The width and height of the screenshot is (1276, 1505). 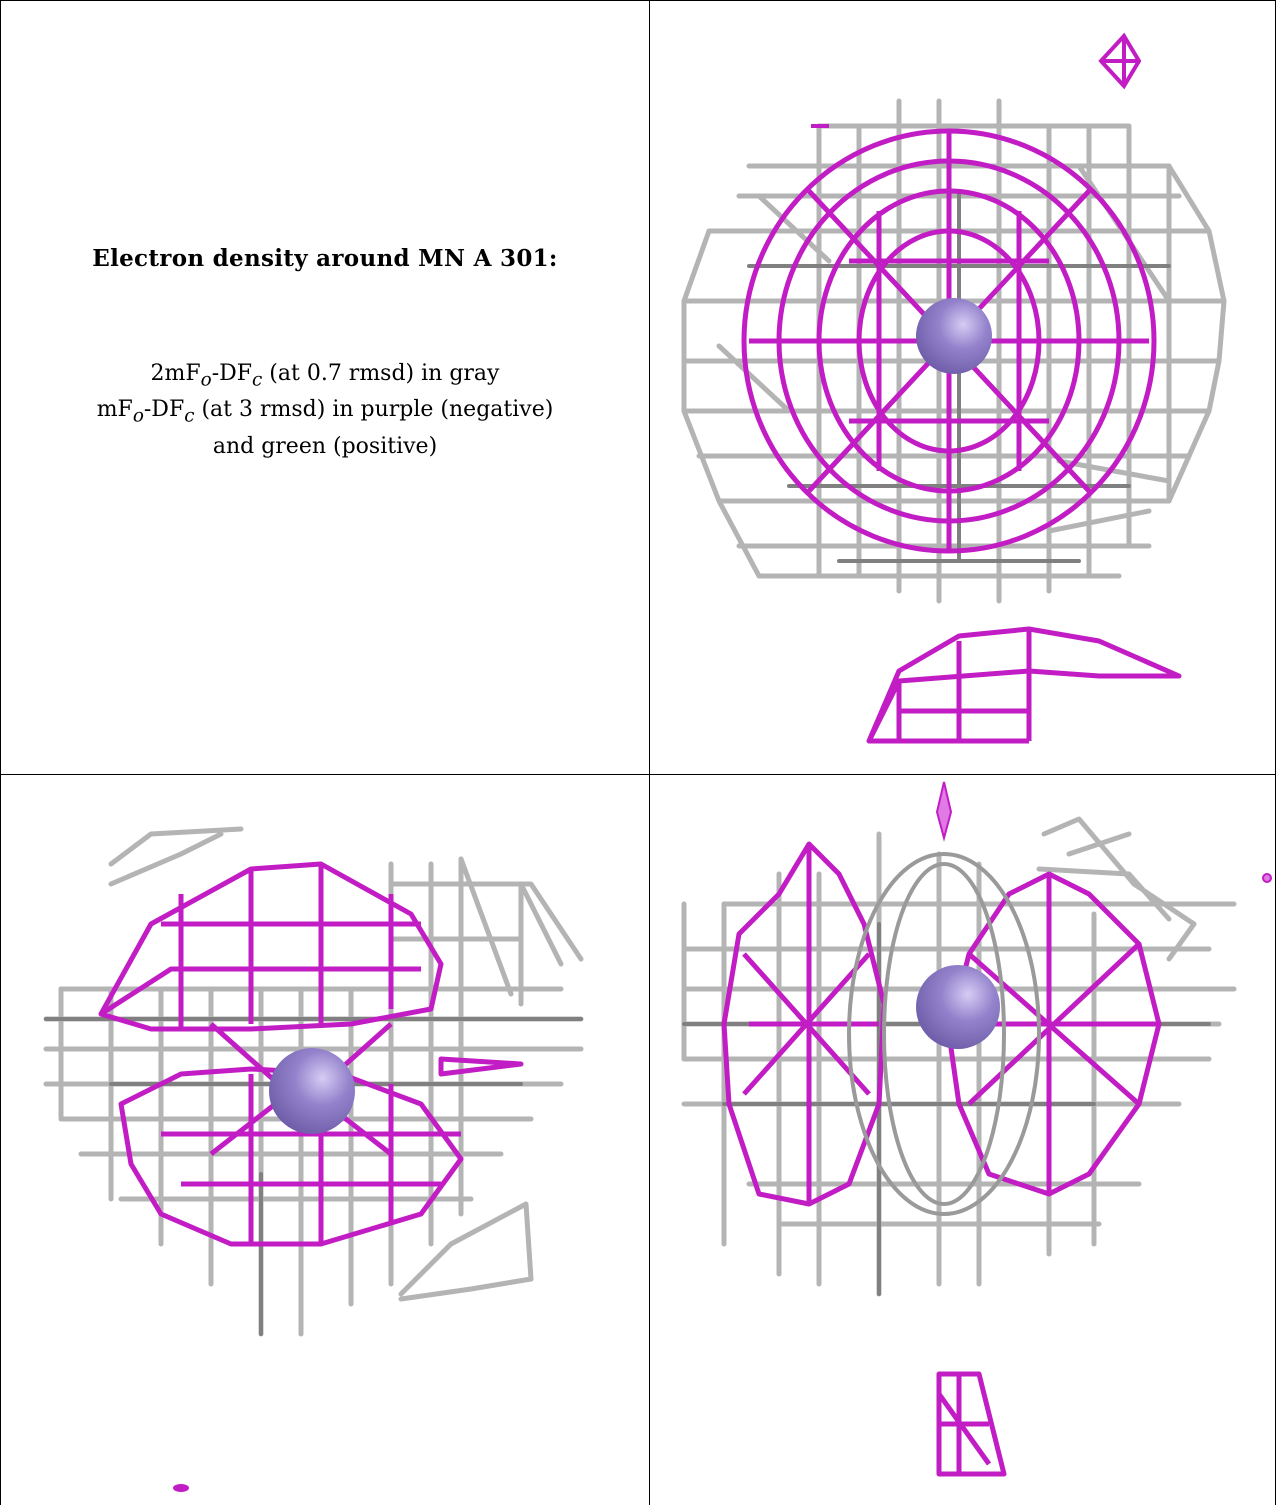 I want to click on gray-center-ring, so click(x=944, y=1034).